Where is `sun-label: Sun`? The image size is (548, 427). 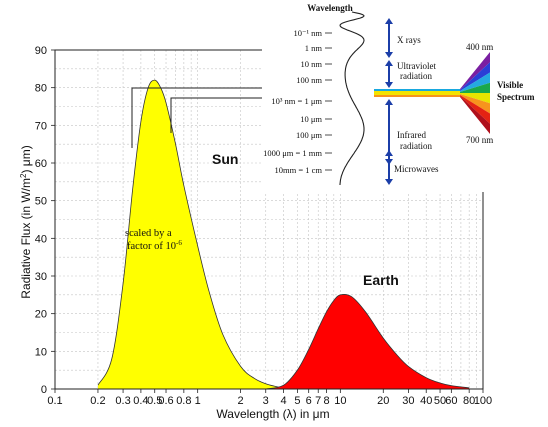 sun-label: Sun is located at coordinates (225, 159).